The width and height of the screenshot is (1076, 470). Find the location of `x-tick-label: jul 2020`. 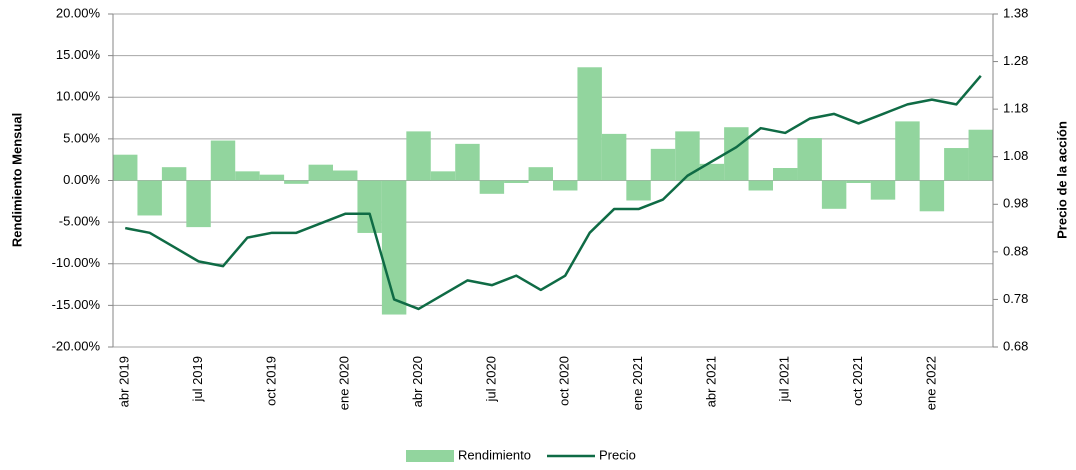

x-tick-label: jul 2020 is located at coordinates (490, 379).